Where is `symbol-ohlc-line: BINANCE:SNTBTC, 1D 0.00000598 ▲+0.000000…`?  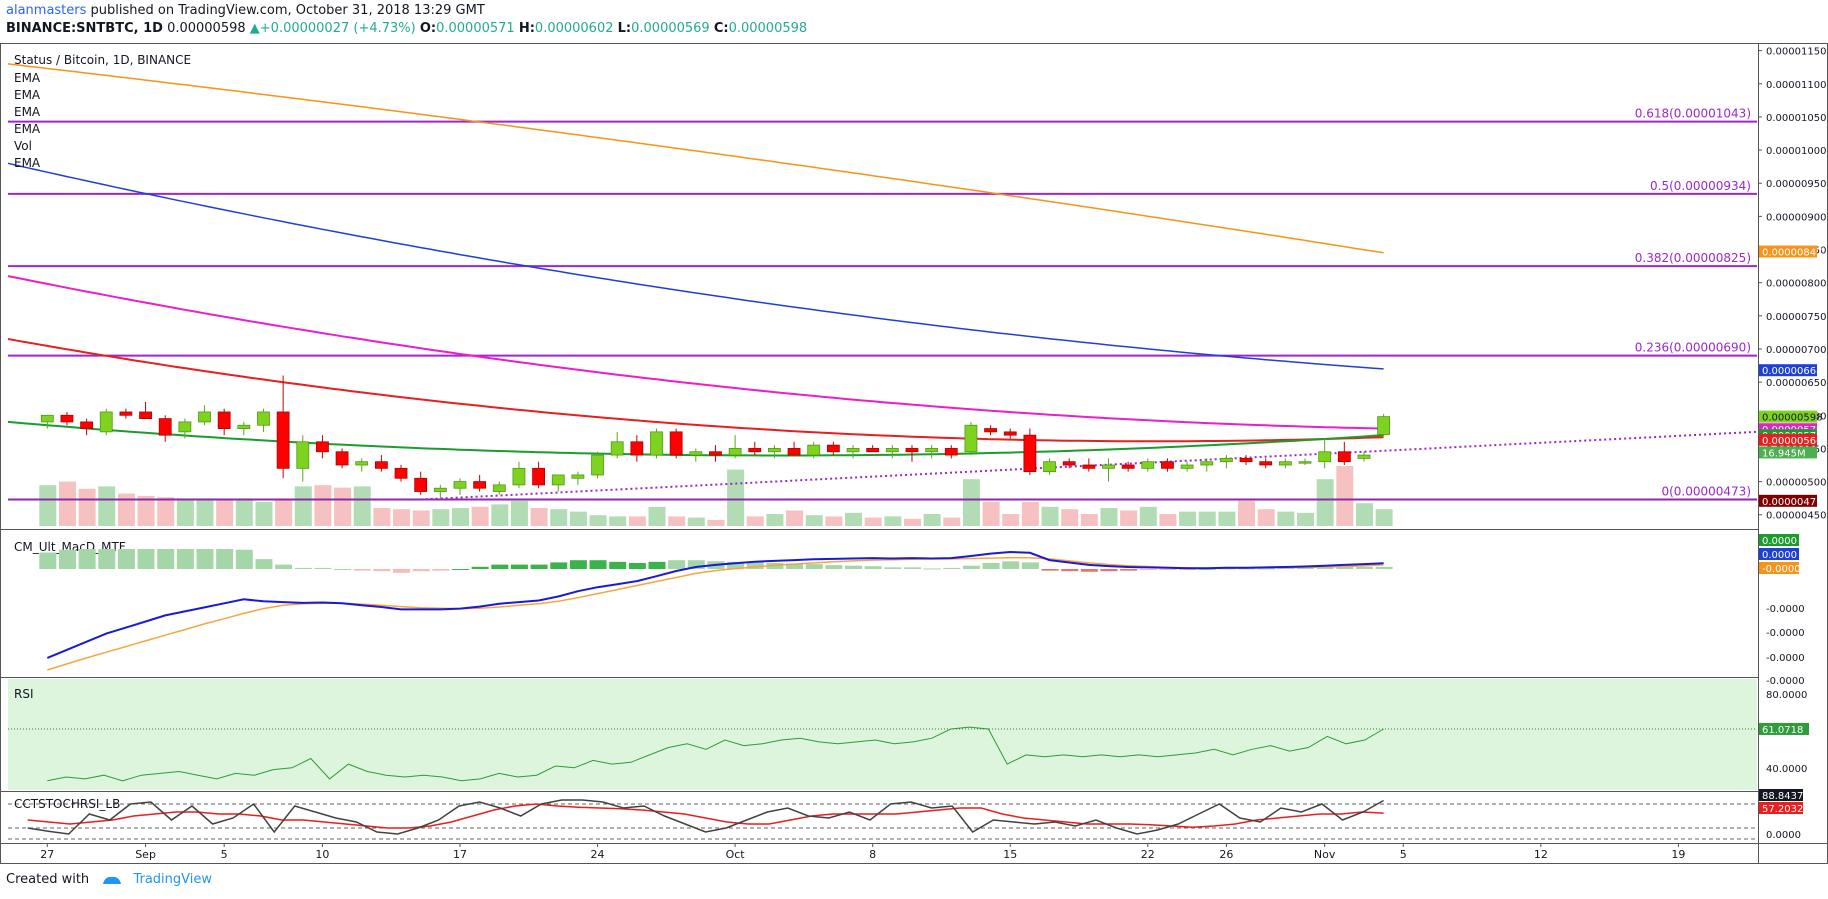 symbol-ohlc-line: BINANCE:SNTBTC, 1D 0.00000598 ▲+0.000000… is located at coordinates (406, 28).